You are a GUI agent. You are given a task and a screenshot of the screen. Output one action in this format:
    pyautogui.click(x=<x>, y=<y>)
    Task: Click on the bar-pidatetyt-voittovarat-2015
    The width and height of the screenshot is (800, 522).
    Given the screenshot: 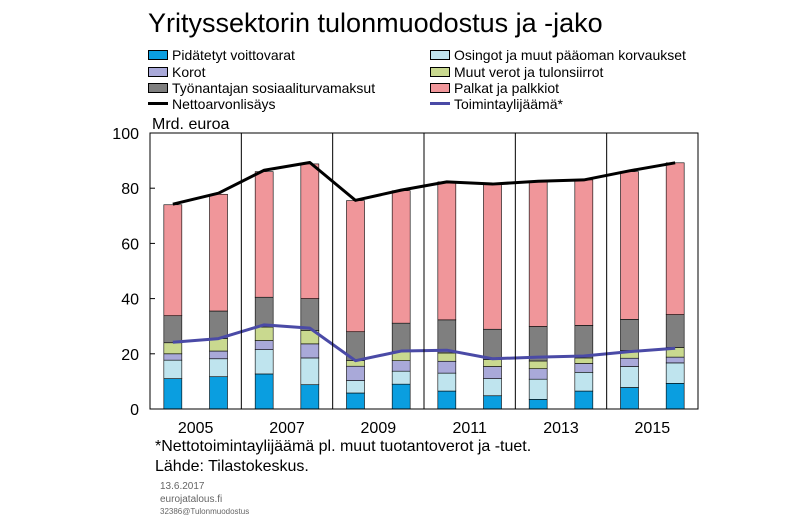 What is the action you would take?
    pyautogui.click(x=629, y=398)
    